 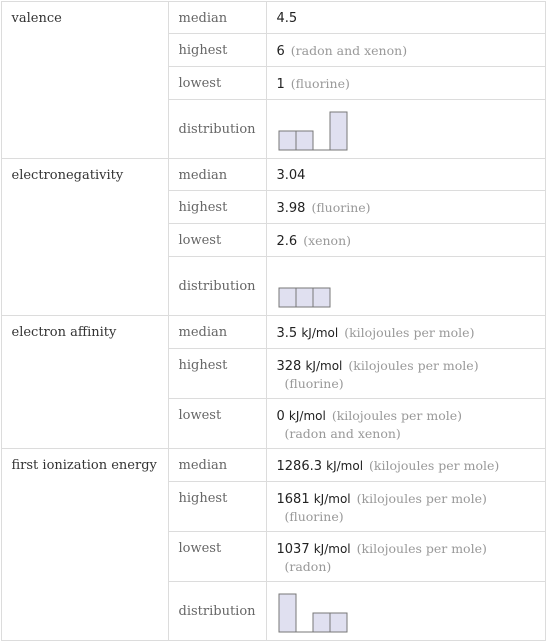 I want to click on note: (xenon), so click(x=327, y=240).